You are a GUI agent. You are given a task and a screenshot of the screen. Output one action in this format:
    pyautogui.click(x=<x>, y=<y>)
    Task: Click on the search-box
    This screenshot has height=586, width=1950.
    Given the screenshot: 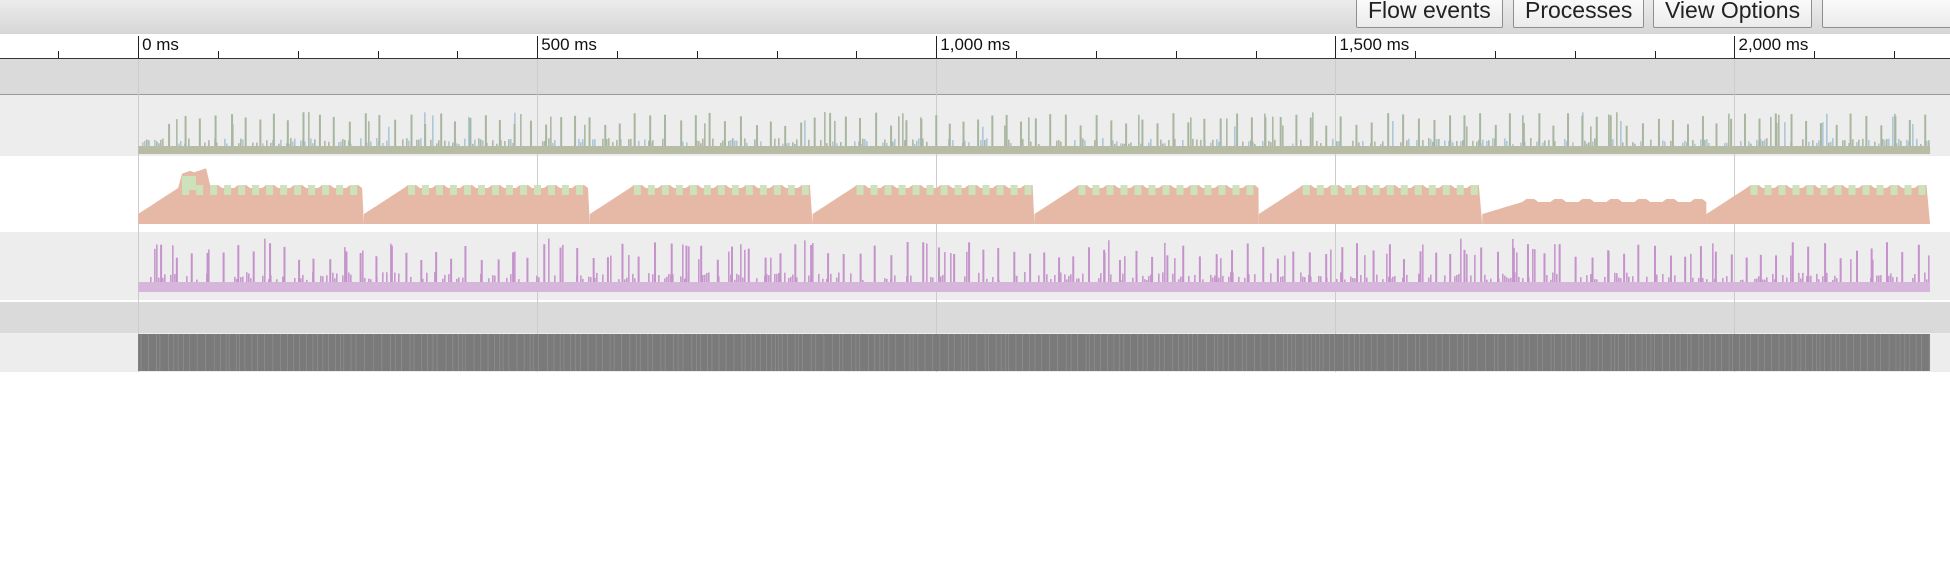 What is the action you would take?
    pyautogui.click(x=1886, y=14)
    